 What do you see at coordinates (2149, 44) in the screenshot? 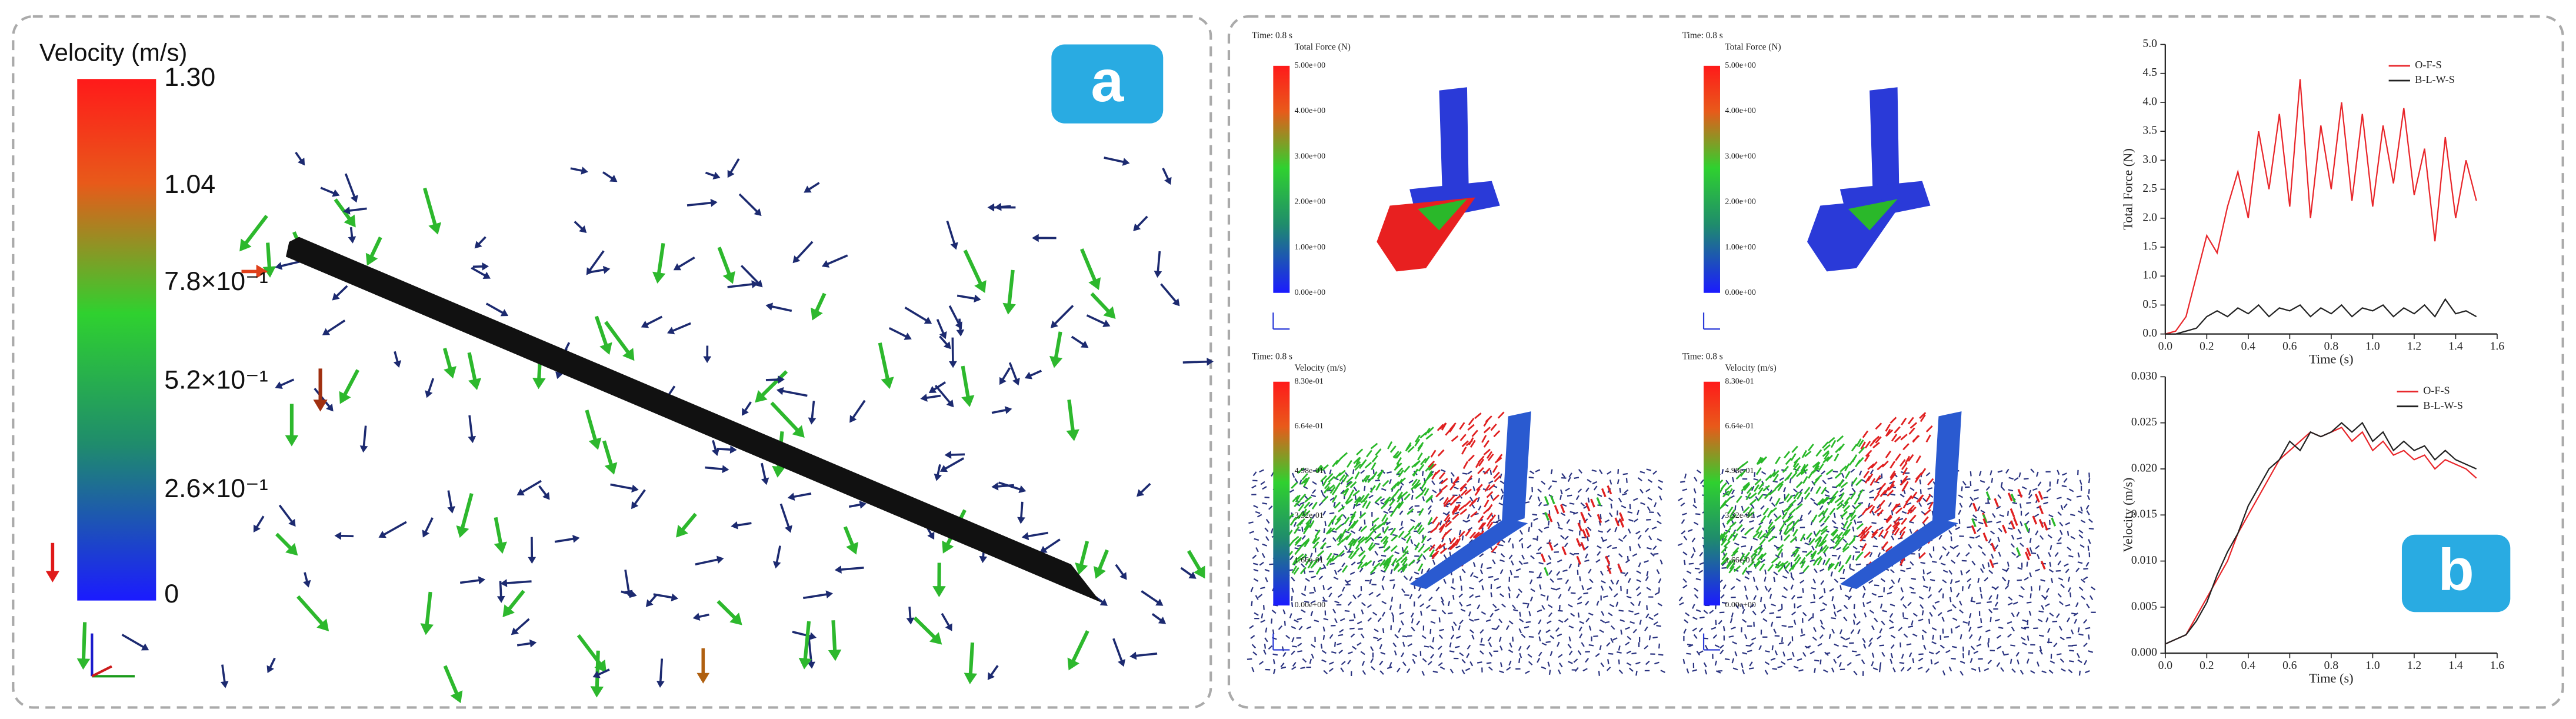
I see `y-tick-label: 5.0` at bounding box center [2149, 44].